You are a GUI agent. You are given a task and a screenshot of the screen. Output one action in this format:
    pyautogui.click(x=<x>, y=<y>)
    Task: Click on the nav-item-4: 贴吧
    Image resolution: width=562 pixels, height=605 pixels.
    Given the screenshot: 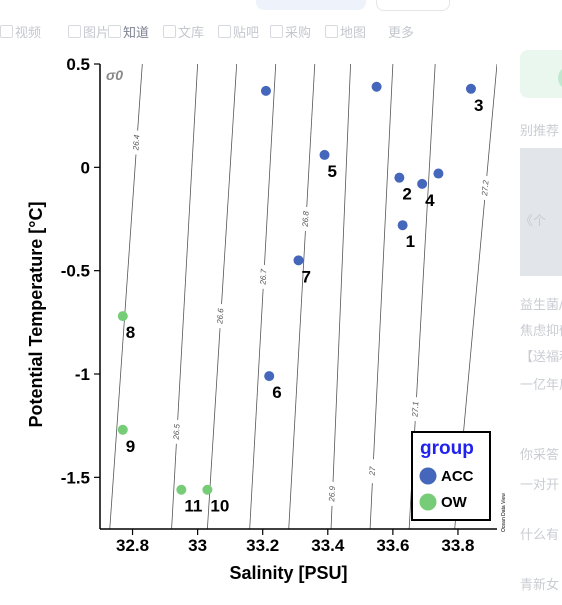 What is the action you would take?
    pyautogui.click(x=238, y=31)
    